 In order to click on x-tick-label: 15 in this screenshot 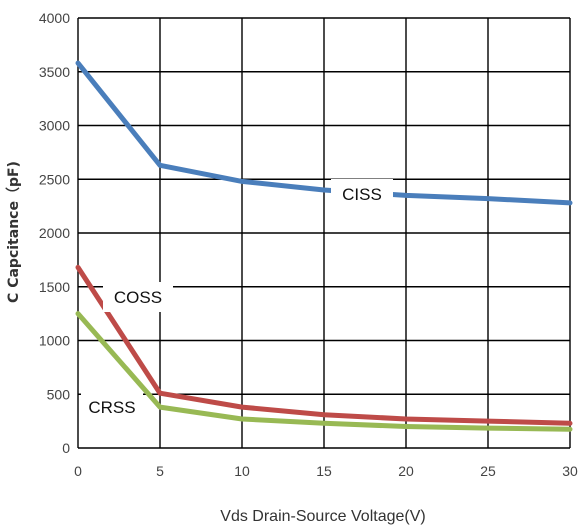, I will do `click(324, 471)`.